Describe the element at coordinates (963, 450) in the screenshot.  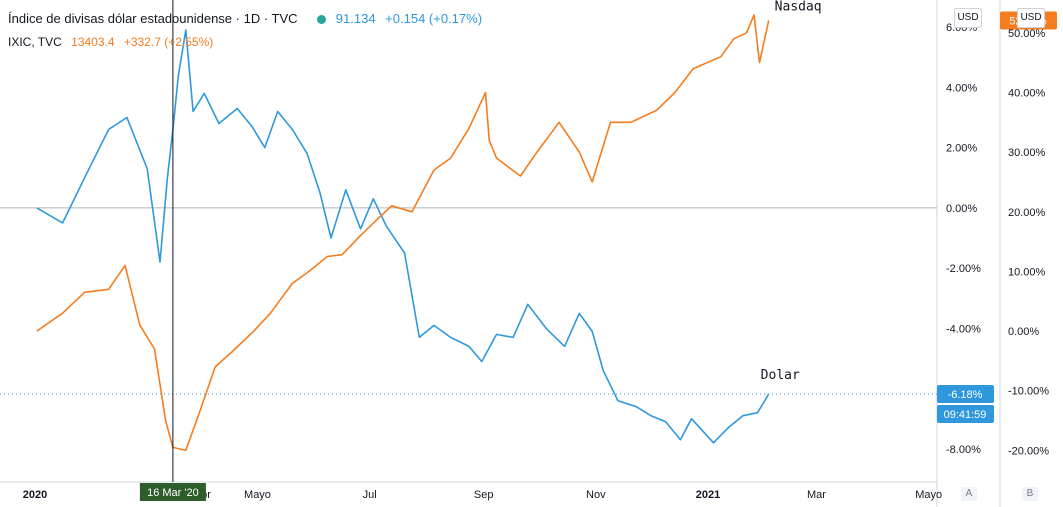
I see `left-axis-tick-label: -8.00%` at that location.